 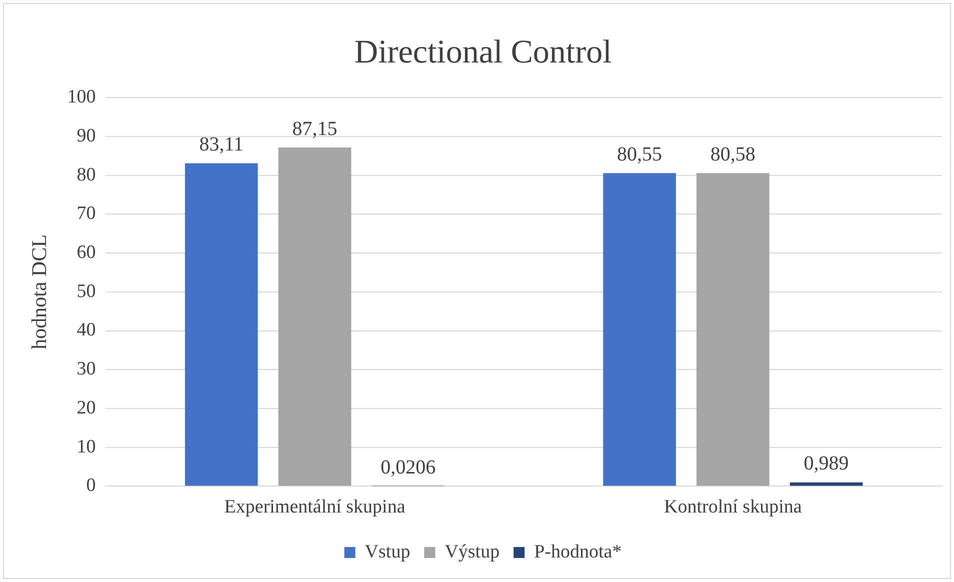 I want to click on y-tick-label: 30, so click(x=86, y=369).